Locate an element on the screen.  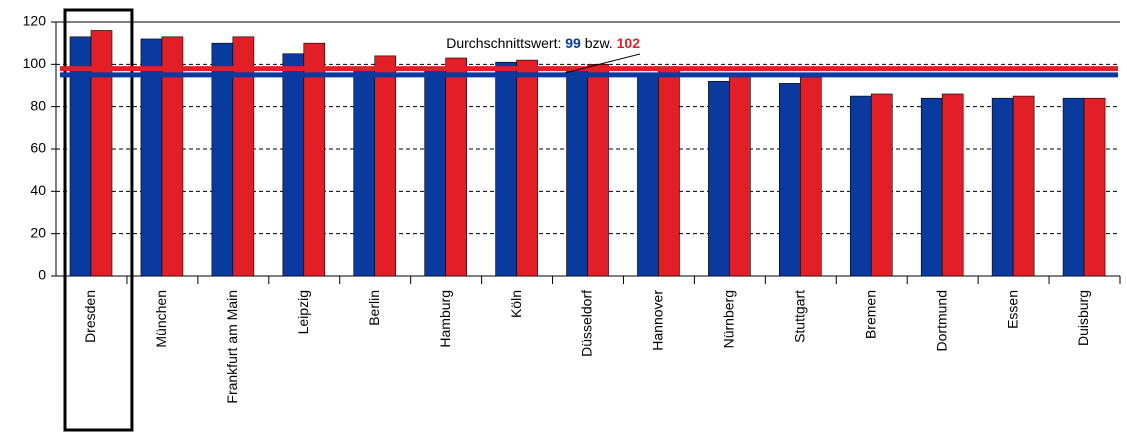
y-tick-label: 100 is located at coordinates (35, 63).